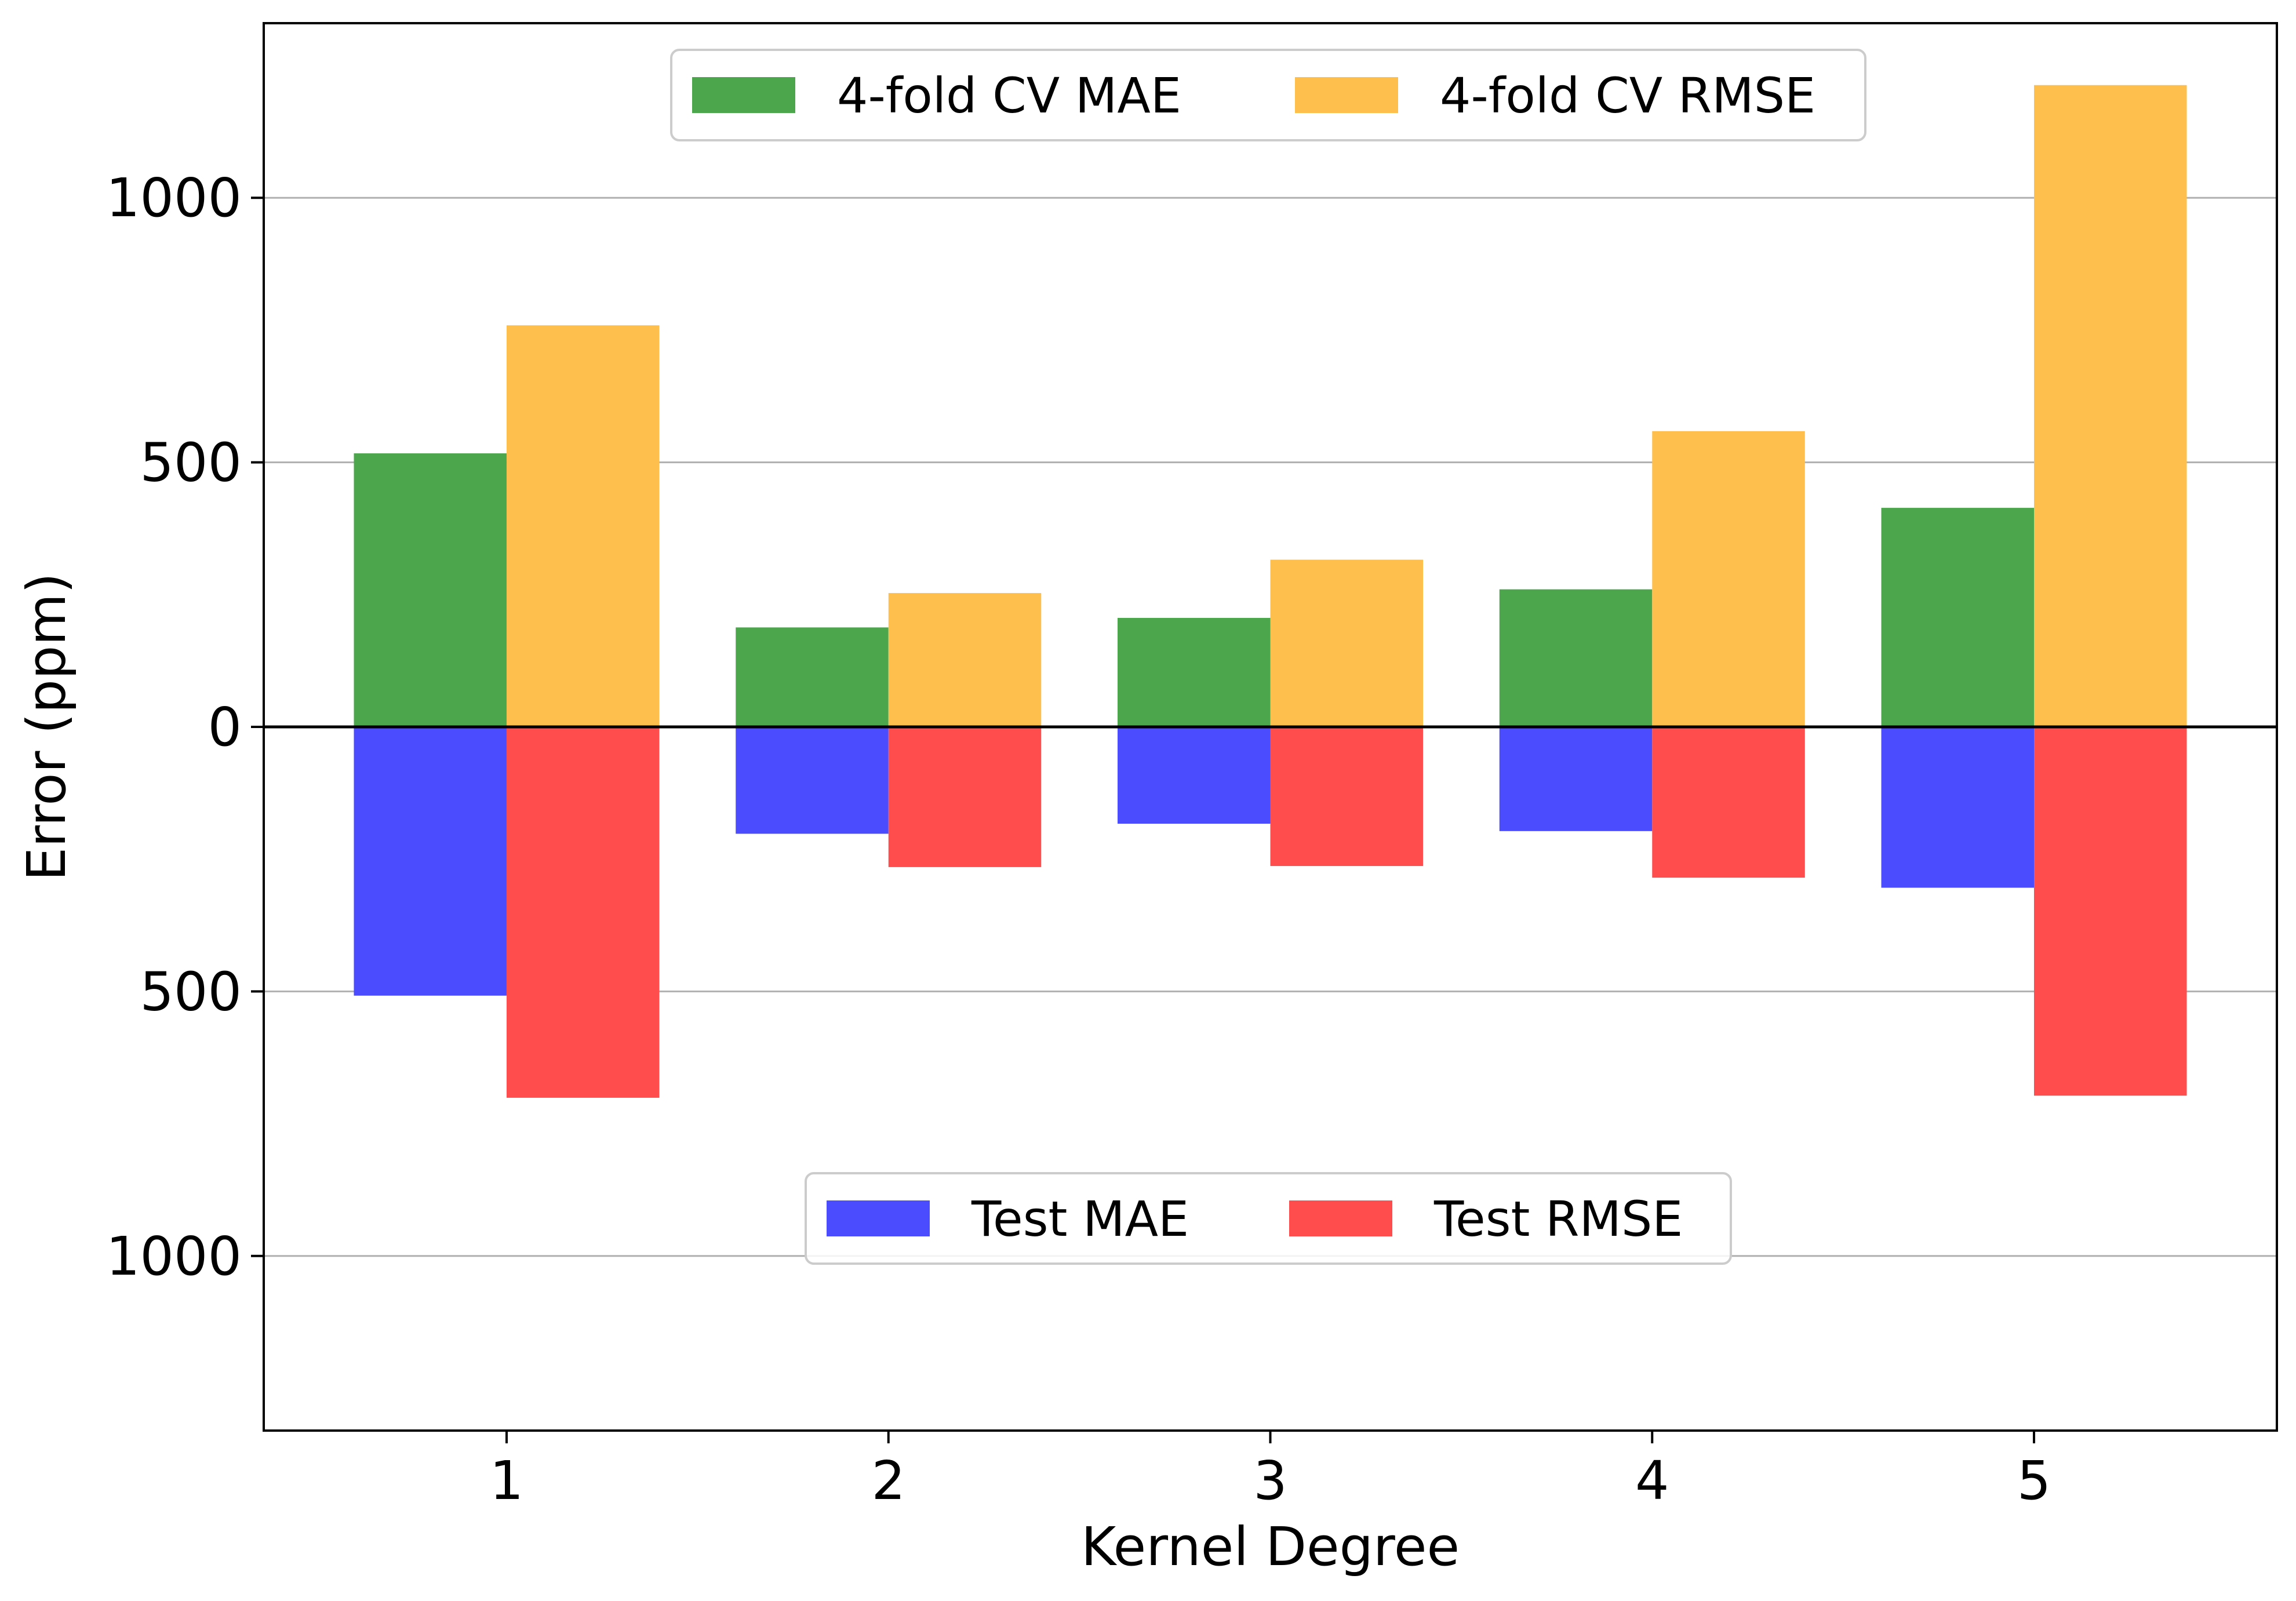 This screenshot has width=2296, height=1601. I want to click on legend-label: Test RMSE, so click(1558, 1219).